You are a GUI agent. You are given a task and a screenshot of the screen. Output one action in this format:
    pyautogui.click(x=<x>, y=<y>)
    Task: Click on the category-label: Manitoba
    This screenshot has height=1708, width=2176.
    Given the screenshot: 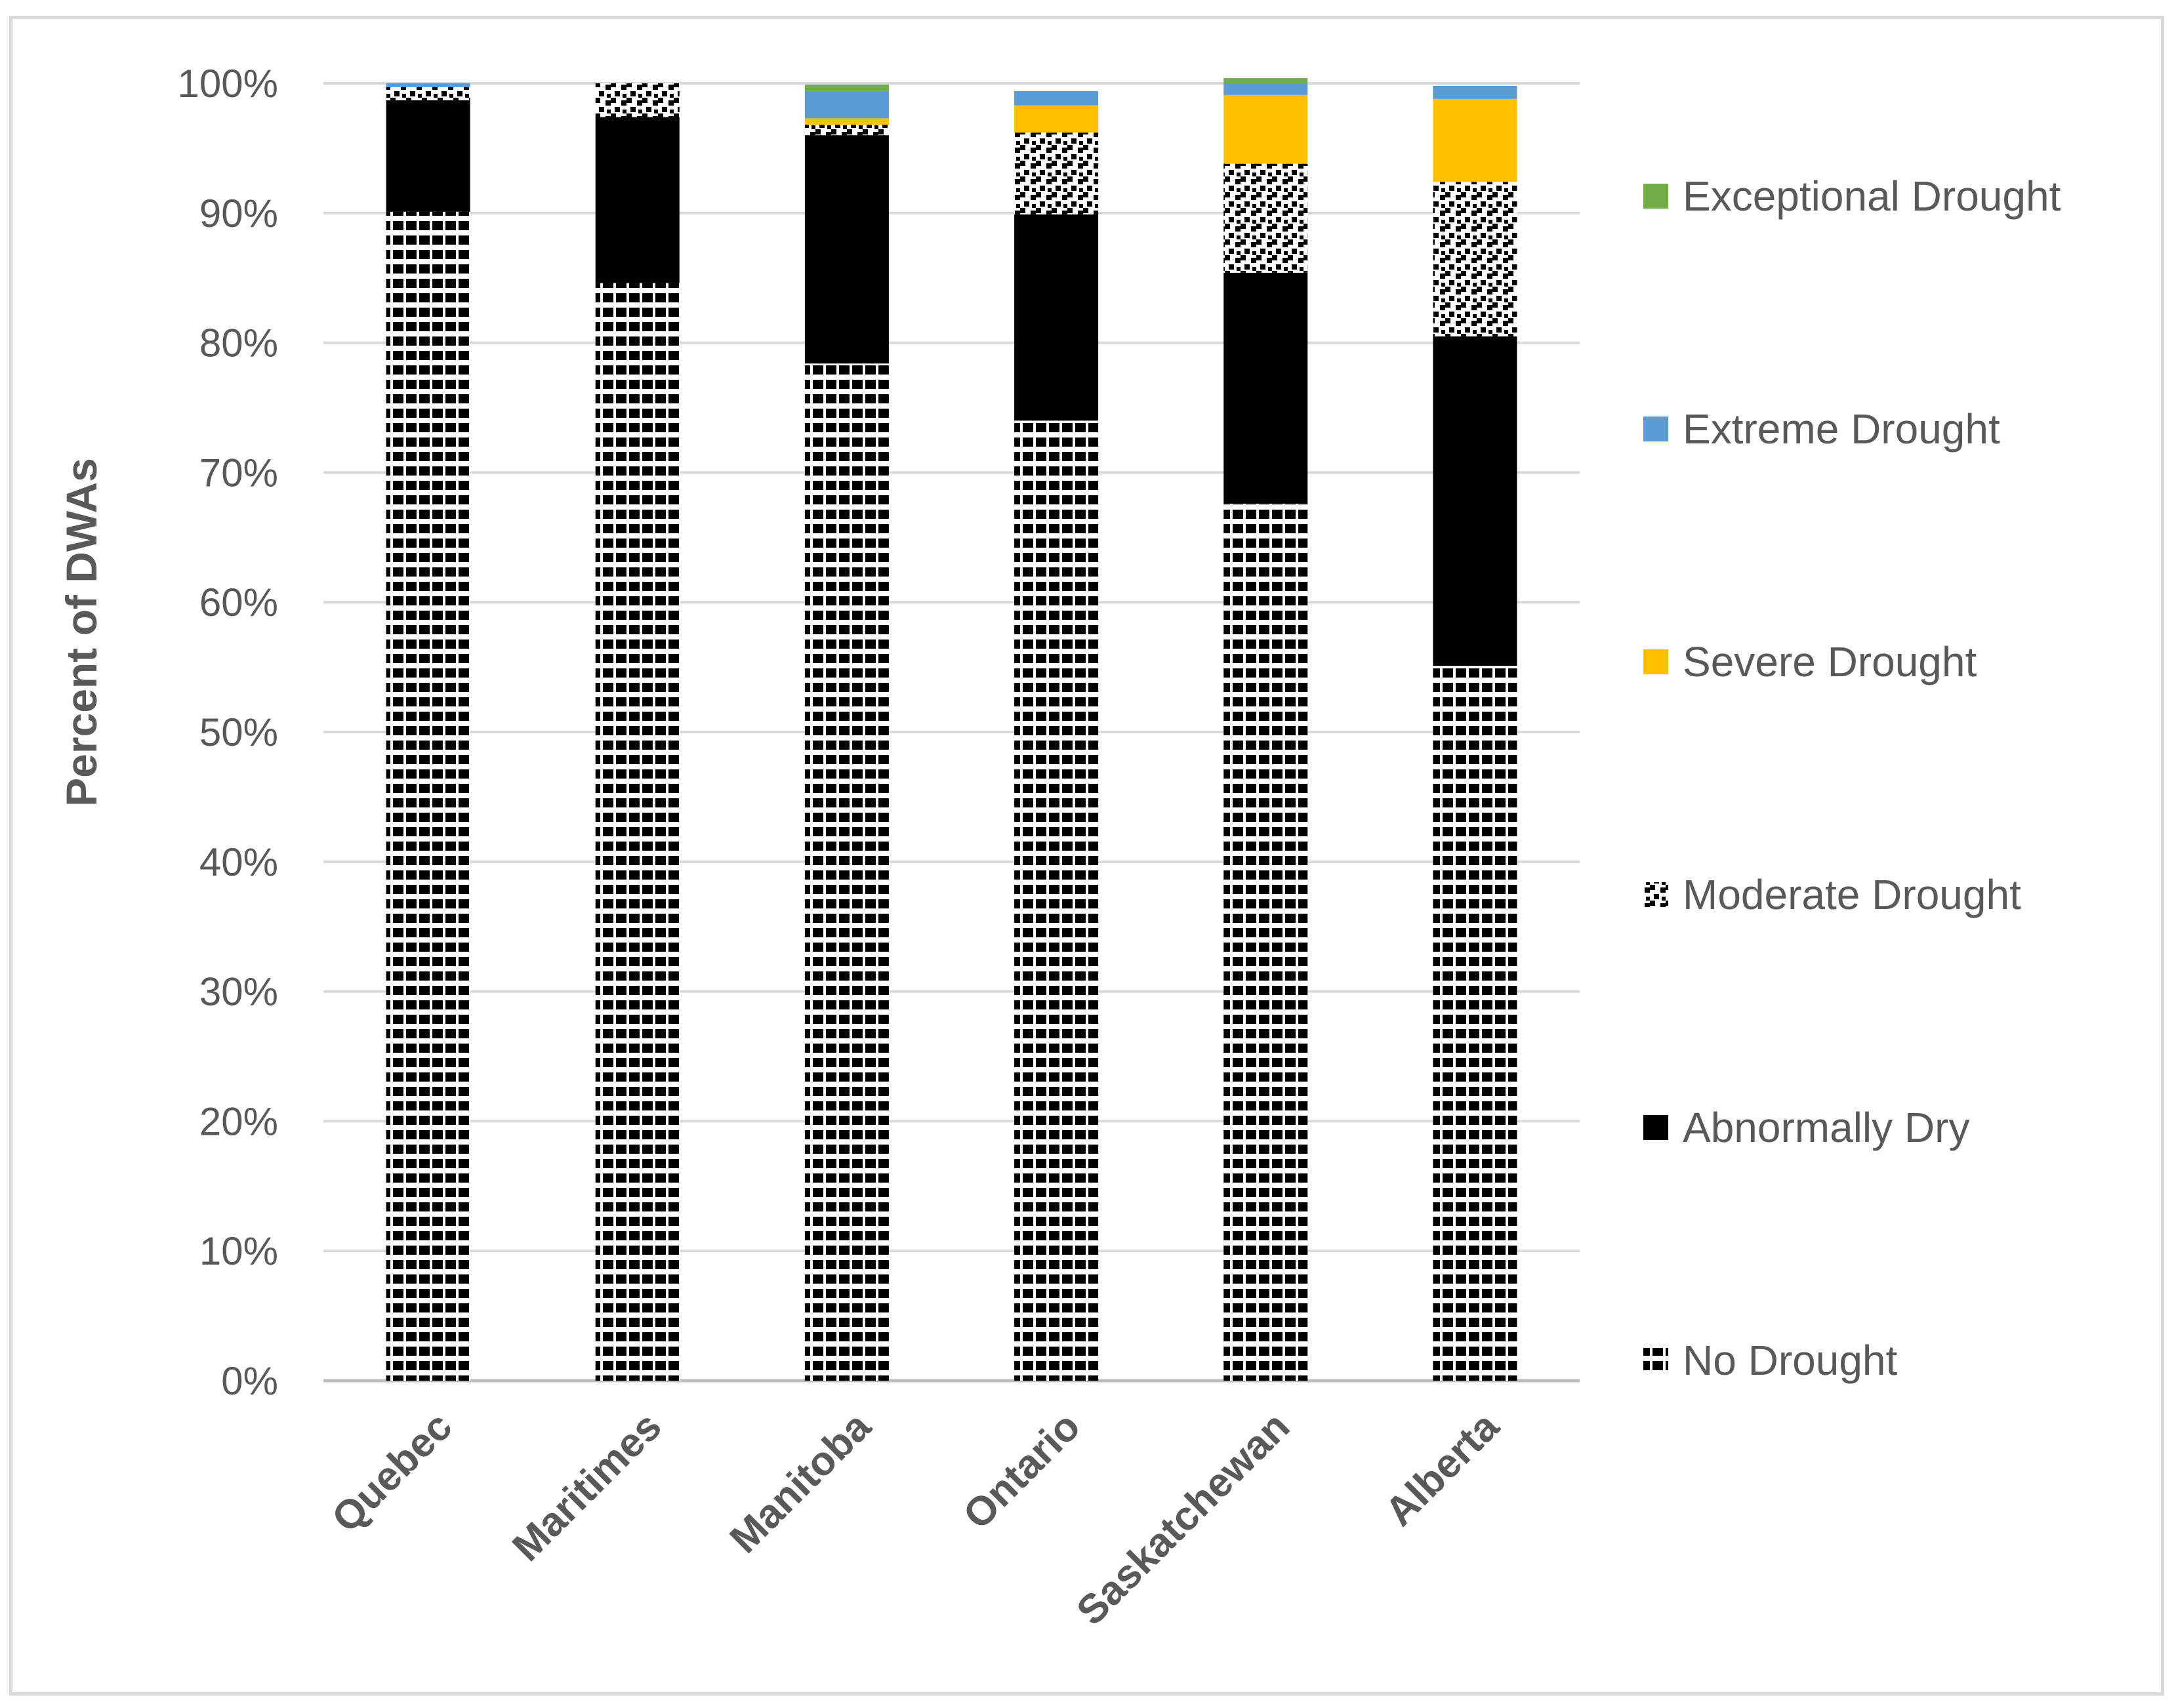 What is the action you would take?
    pyautogui.click(x=801, y=1483)
    